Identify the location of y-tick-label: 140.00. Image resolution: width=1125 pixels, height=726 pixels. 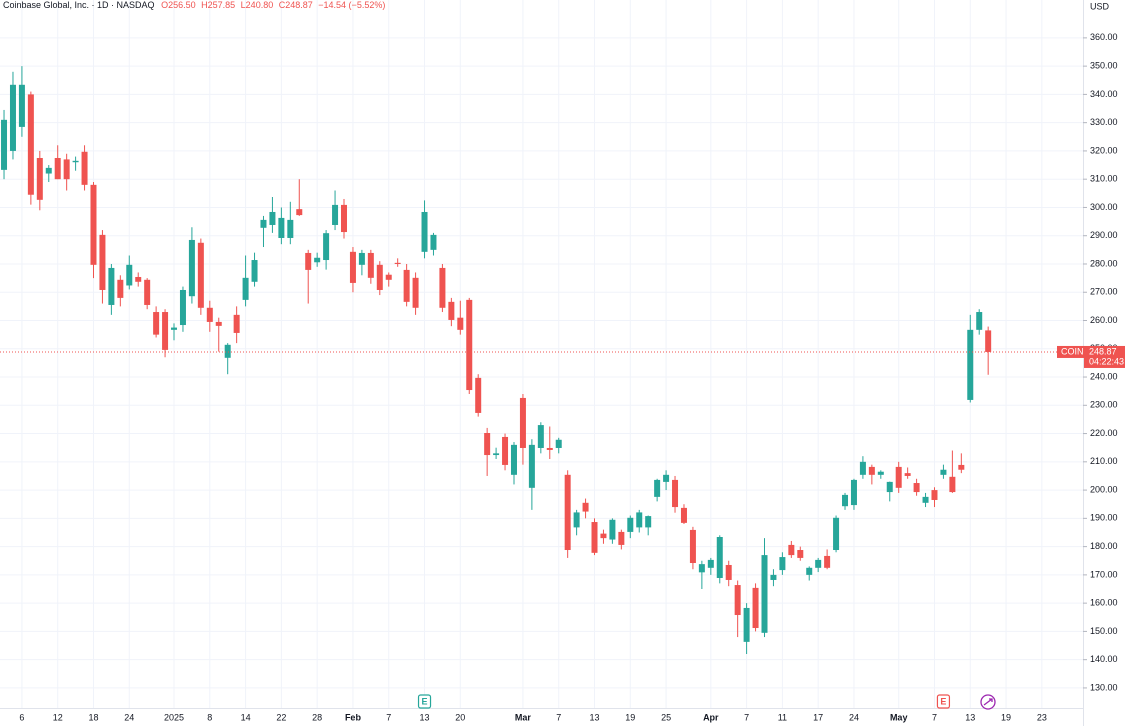
(1104, 659).